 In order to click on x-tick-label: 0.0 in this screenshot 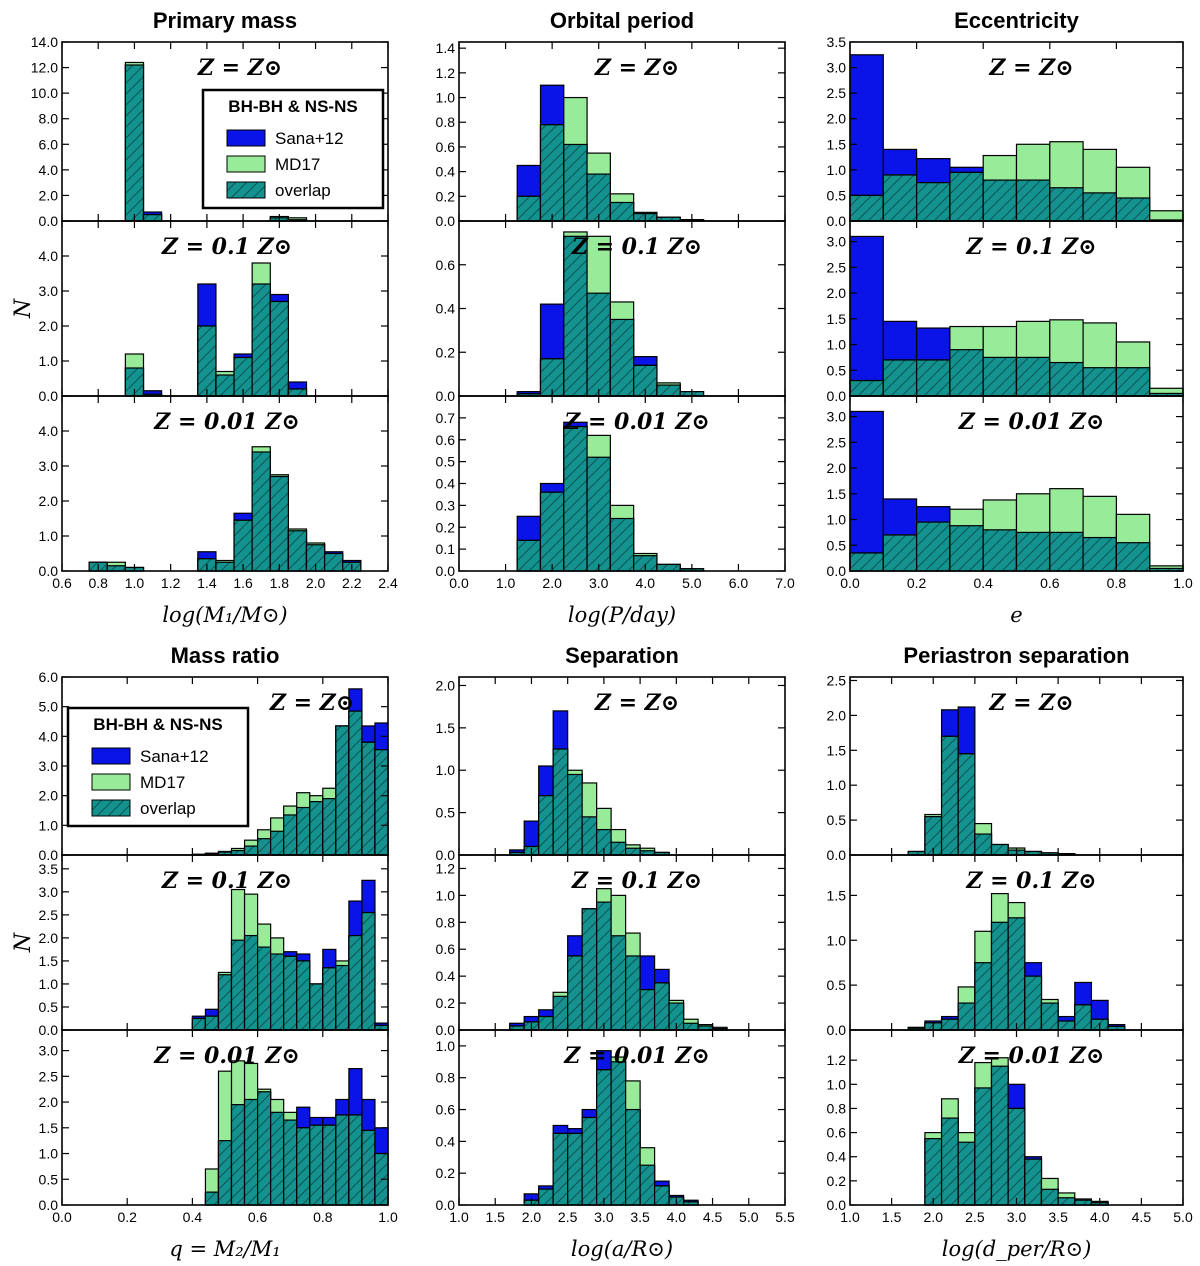, I will do `click(62, 1217)`.